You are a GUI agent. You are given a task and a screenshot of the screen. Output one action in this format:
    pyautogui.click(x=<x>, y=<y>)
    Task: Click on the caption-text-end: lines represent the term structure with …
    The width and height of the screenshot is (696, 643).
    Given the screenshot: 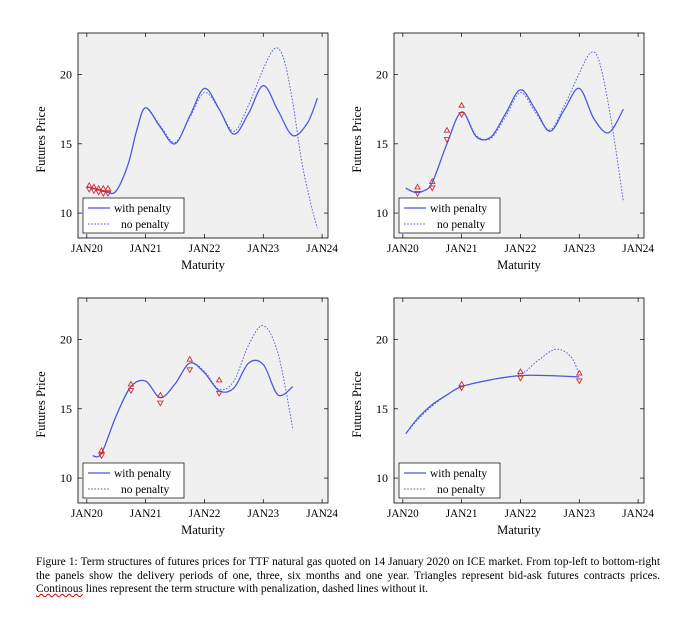 What is the action you would take?
    pyautogui.click(x=255, y=589)
    